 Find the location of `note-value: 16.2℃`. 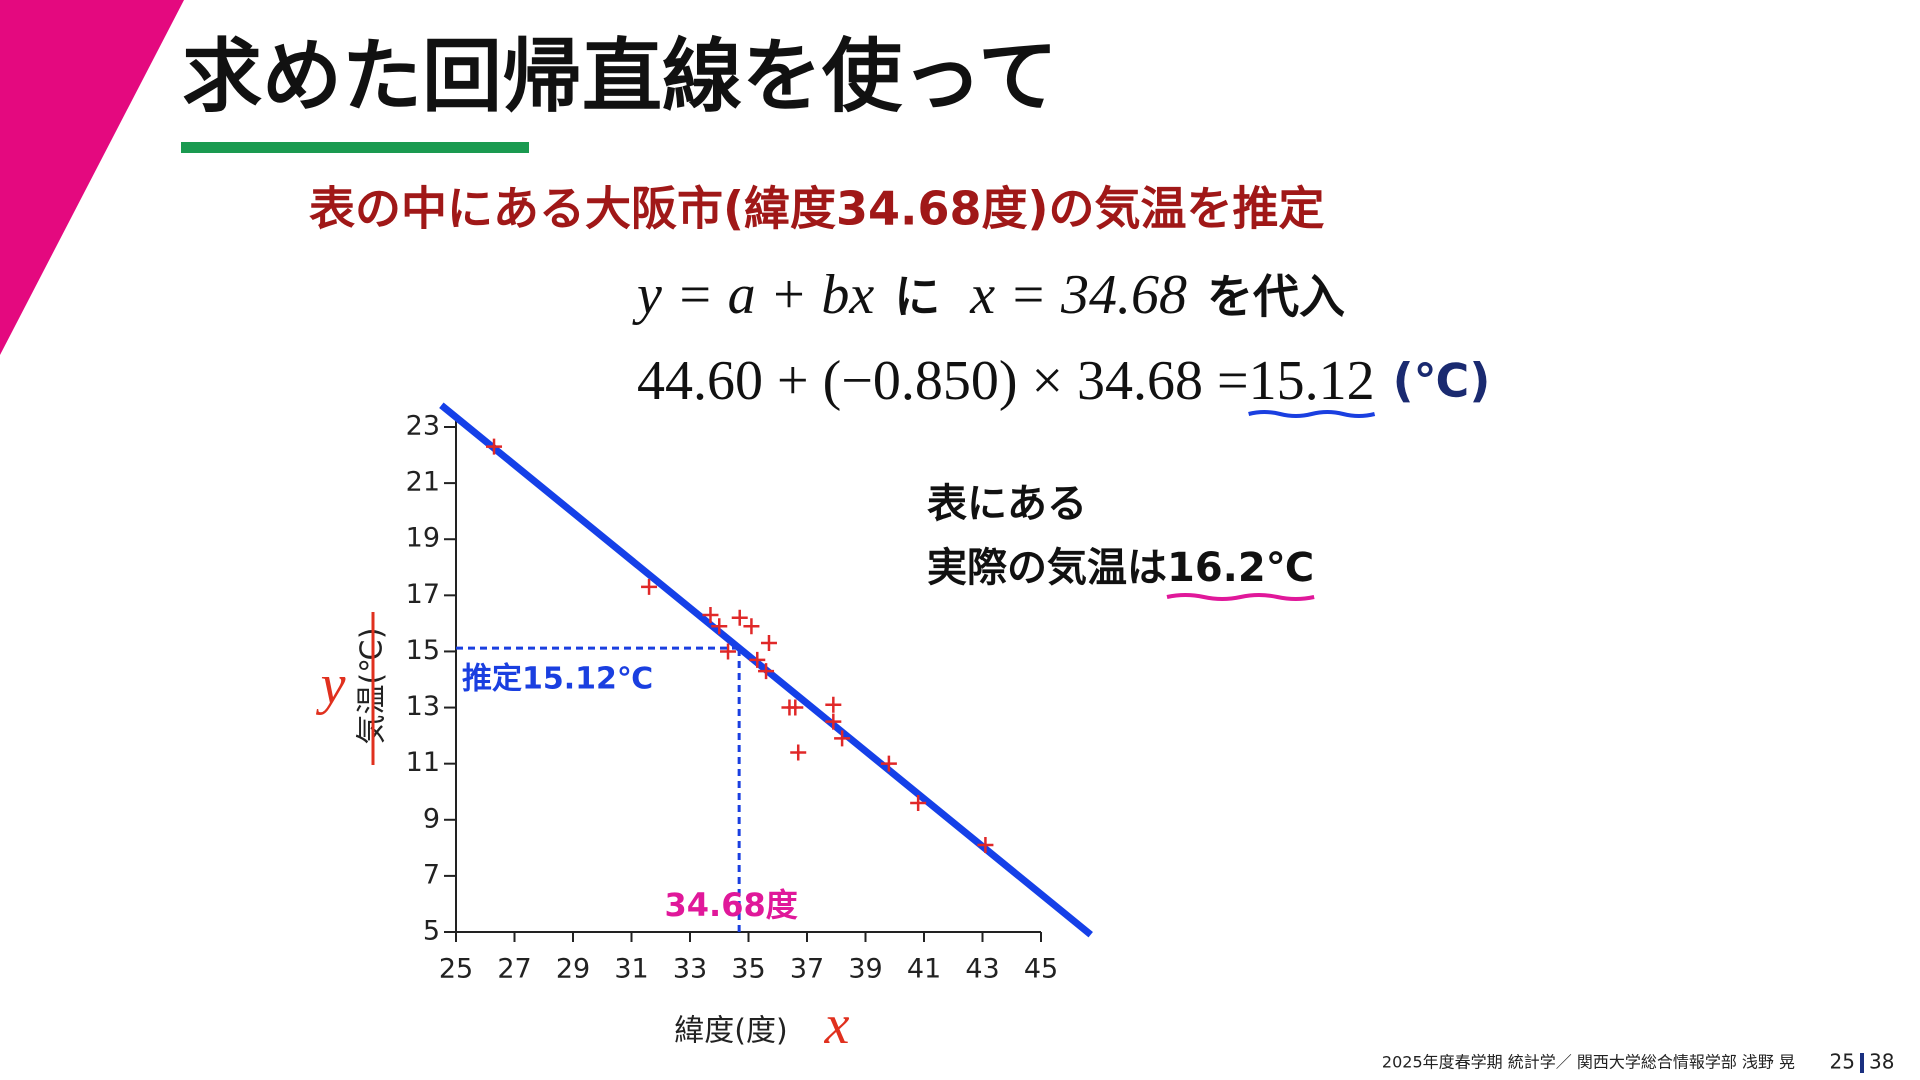

note-value: 16.2℃ is located at coordinates (1240, 568).